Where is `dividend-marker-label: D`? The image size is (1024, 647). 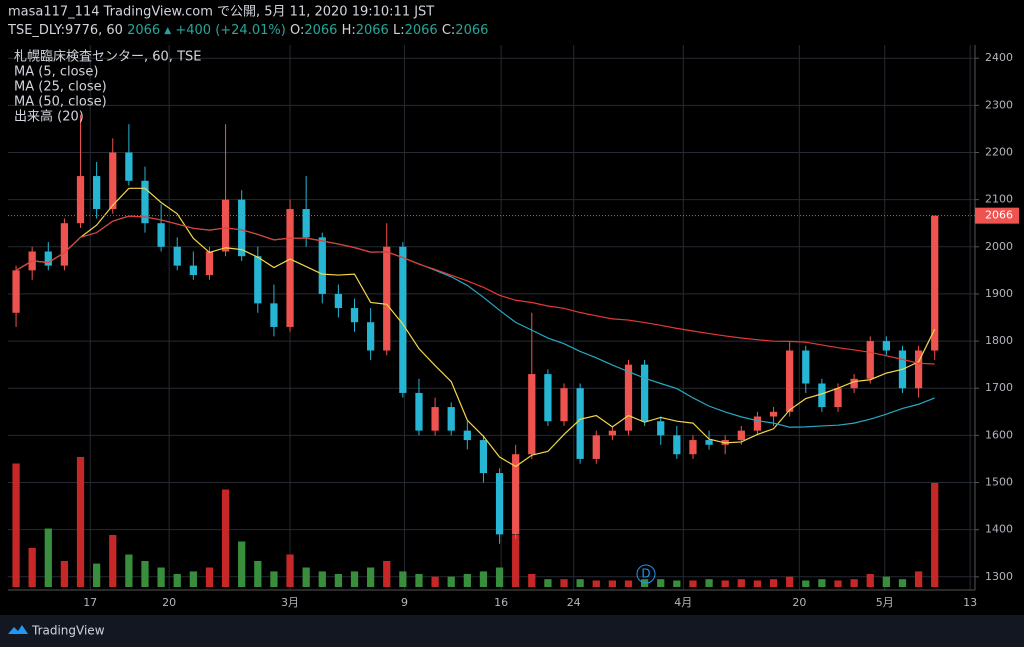
dividend-marker-label: D is located at coordinates (645, 574).